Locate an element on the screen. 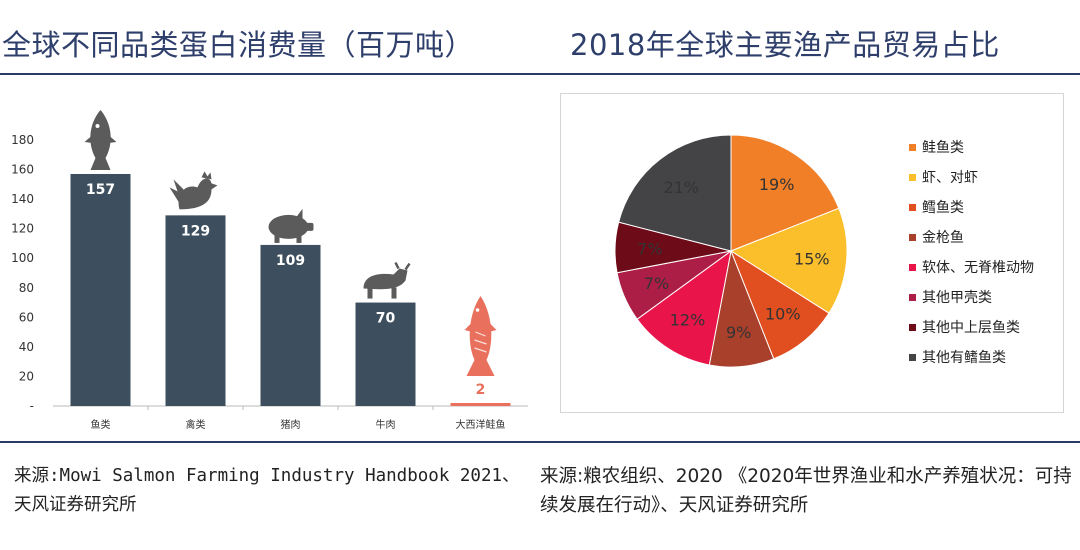 This screenshot has height=550, width=1080. pie-data-label: 12% is located at coordinates (688, 320).